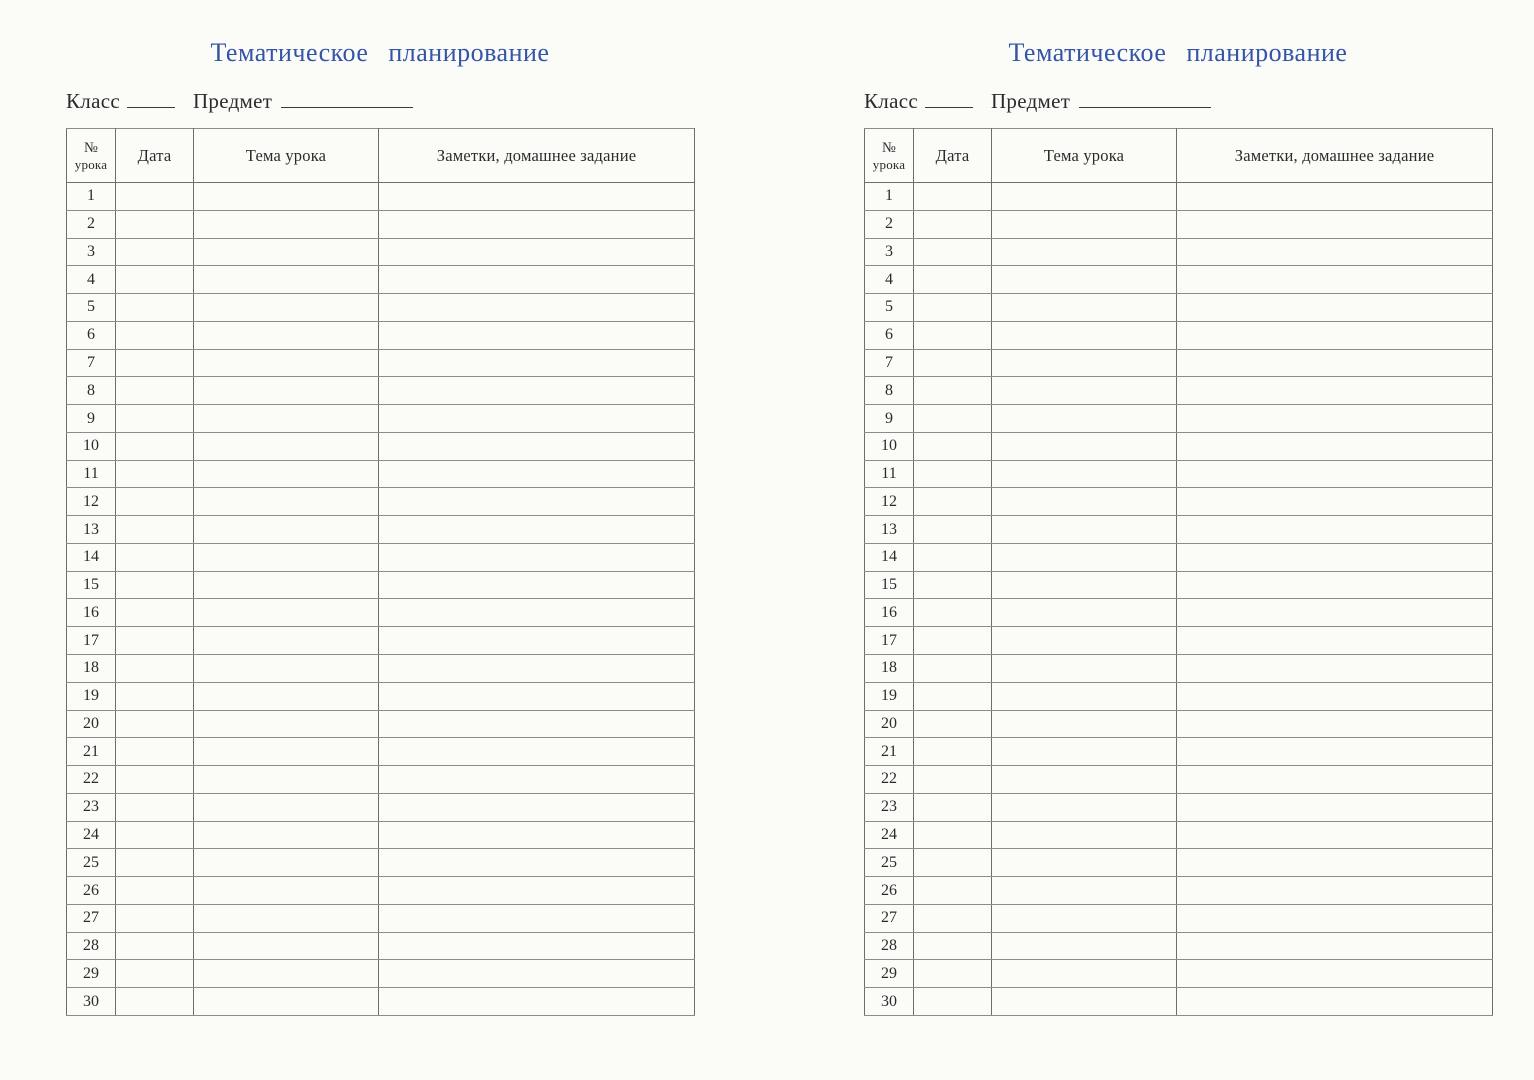 The image size is (1534, 1080). I want to click on class-blank-line, so click(948, 98).